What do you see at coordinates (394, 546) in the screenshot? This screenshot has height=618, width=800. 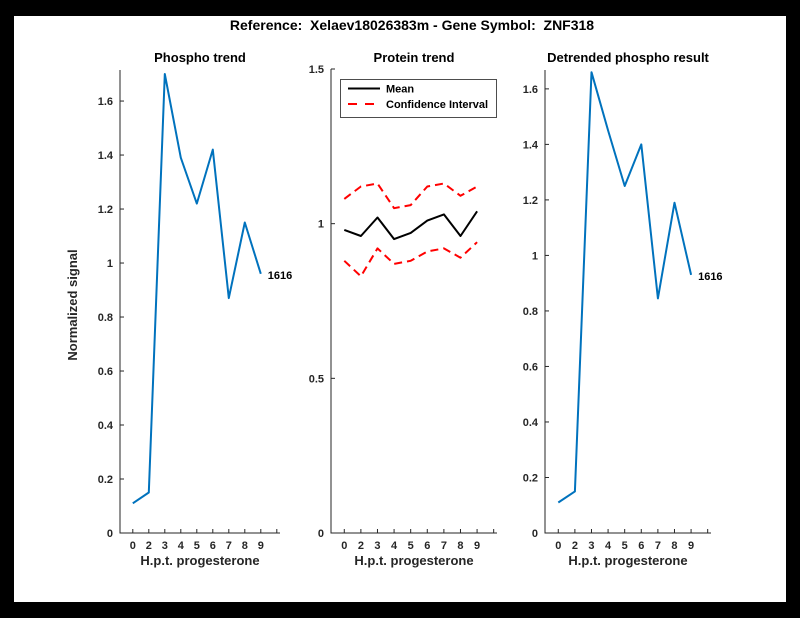 I see `subplot2-x-tick-label: 4` at bounding box center [394, 546].